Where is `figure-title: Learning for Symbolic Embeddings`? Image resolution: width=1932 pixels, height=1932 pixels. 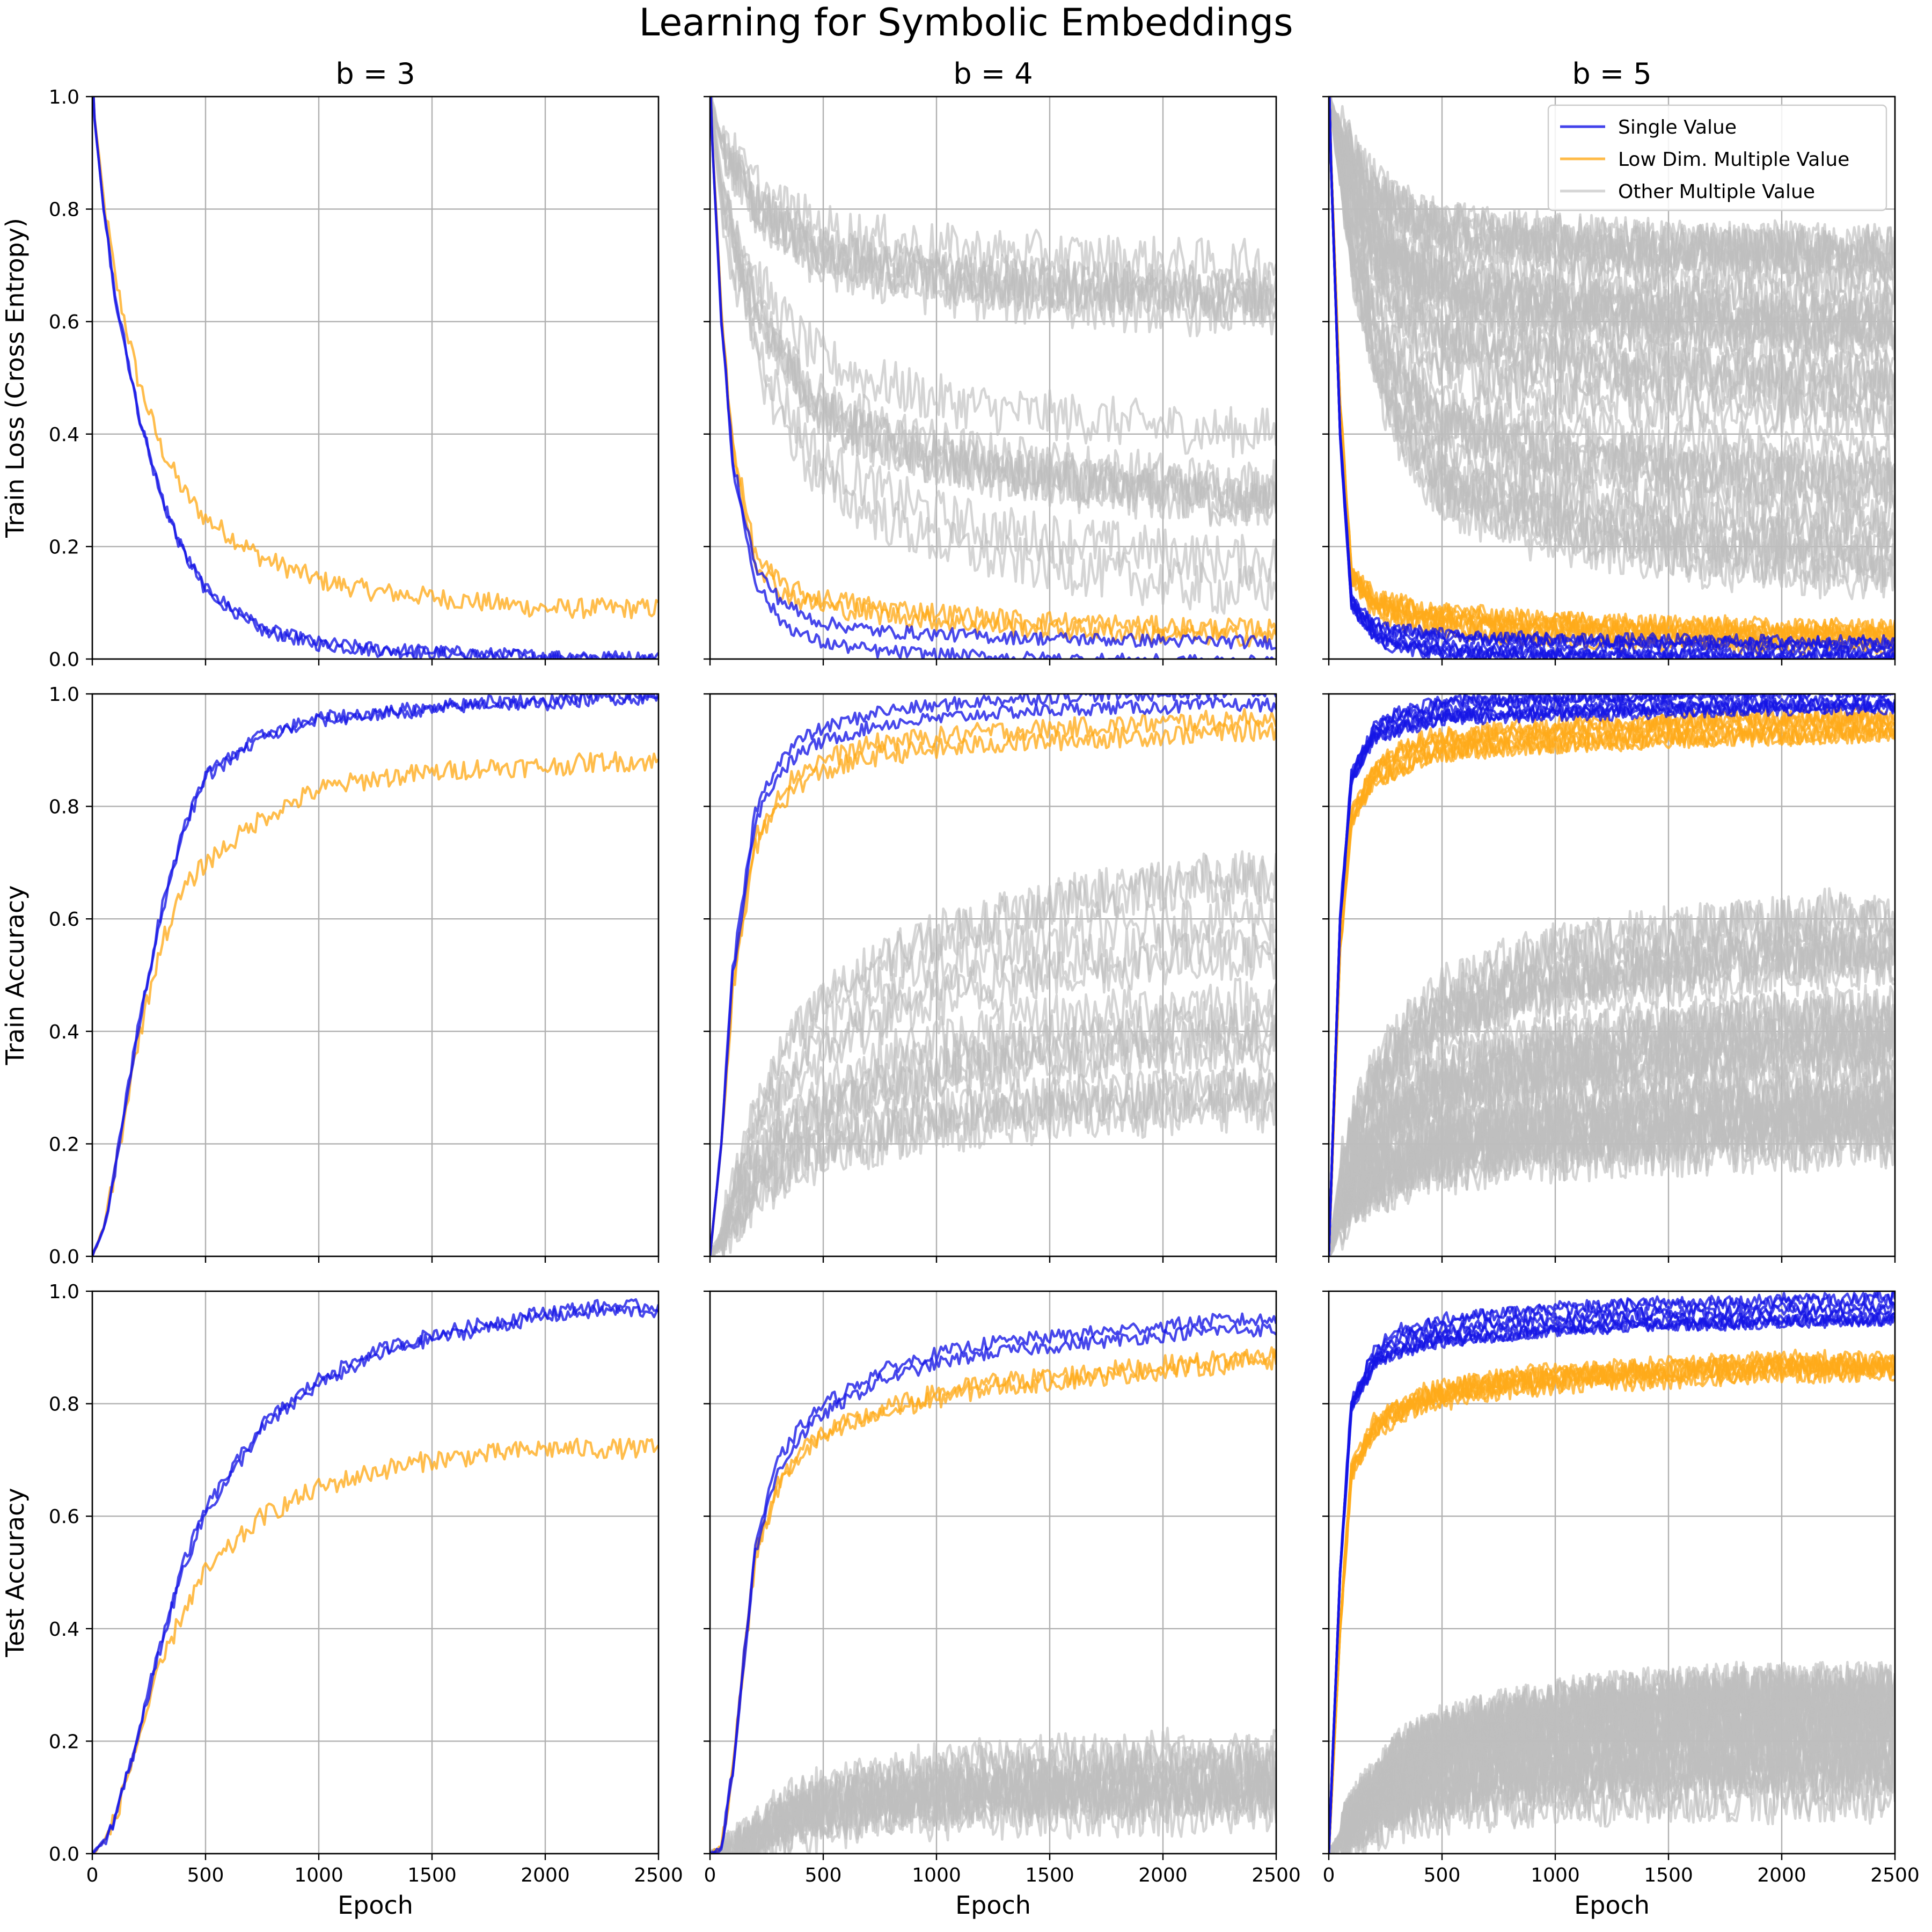 figure-title: Learning for Symbolic Embeddings is located at coordinates (966, 23).